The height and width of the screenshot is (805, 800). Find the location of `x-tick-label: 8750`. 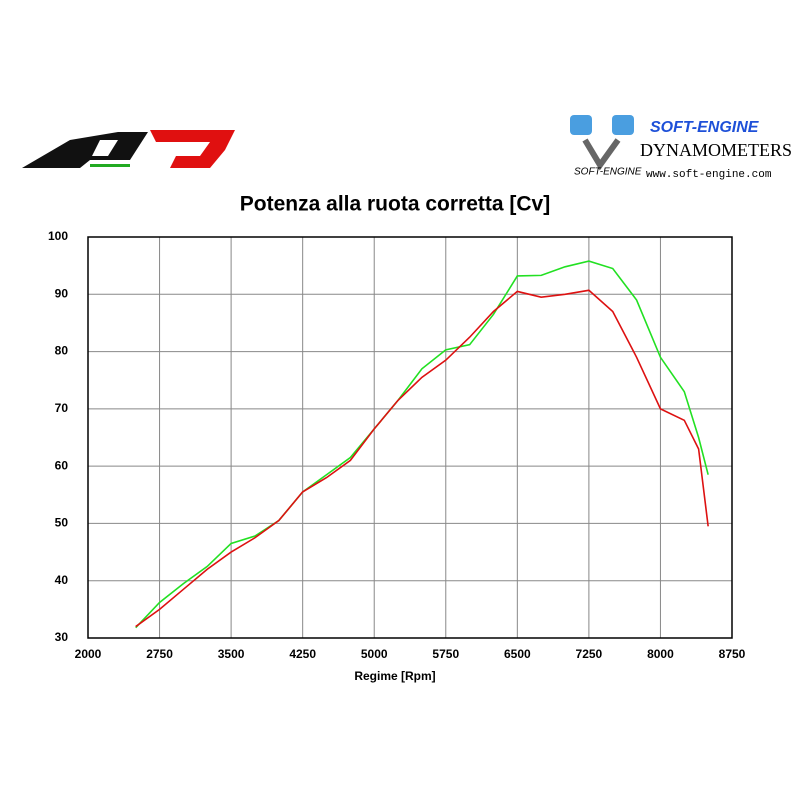

x-tick-label: 8750 is located at coordinates (732, 654).